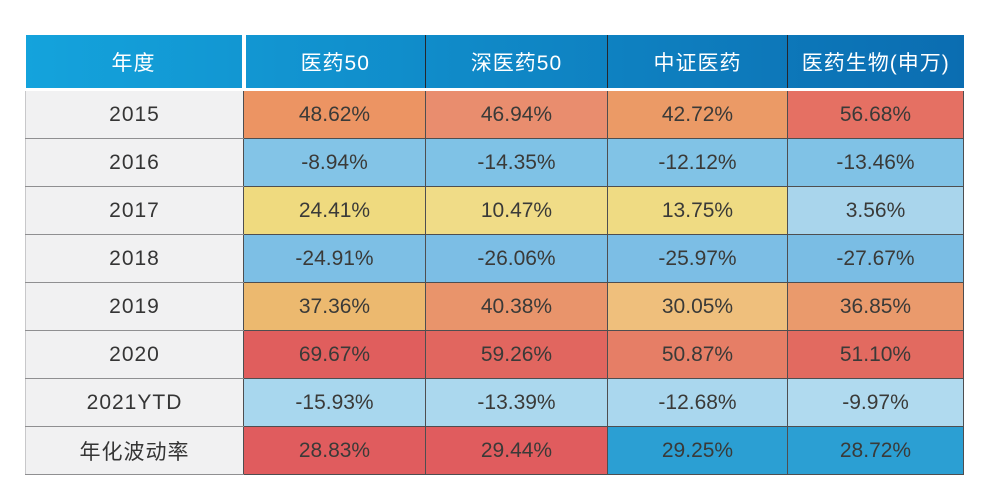 The width and height of the screenshot is (987, 499). Describe the element at coordinates (875, 450) in the screenshot. I see `table-cell: 28.72%` at that location.